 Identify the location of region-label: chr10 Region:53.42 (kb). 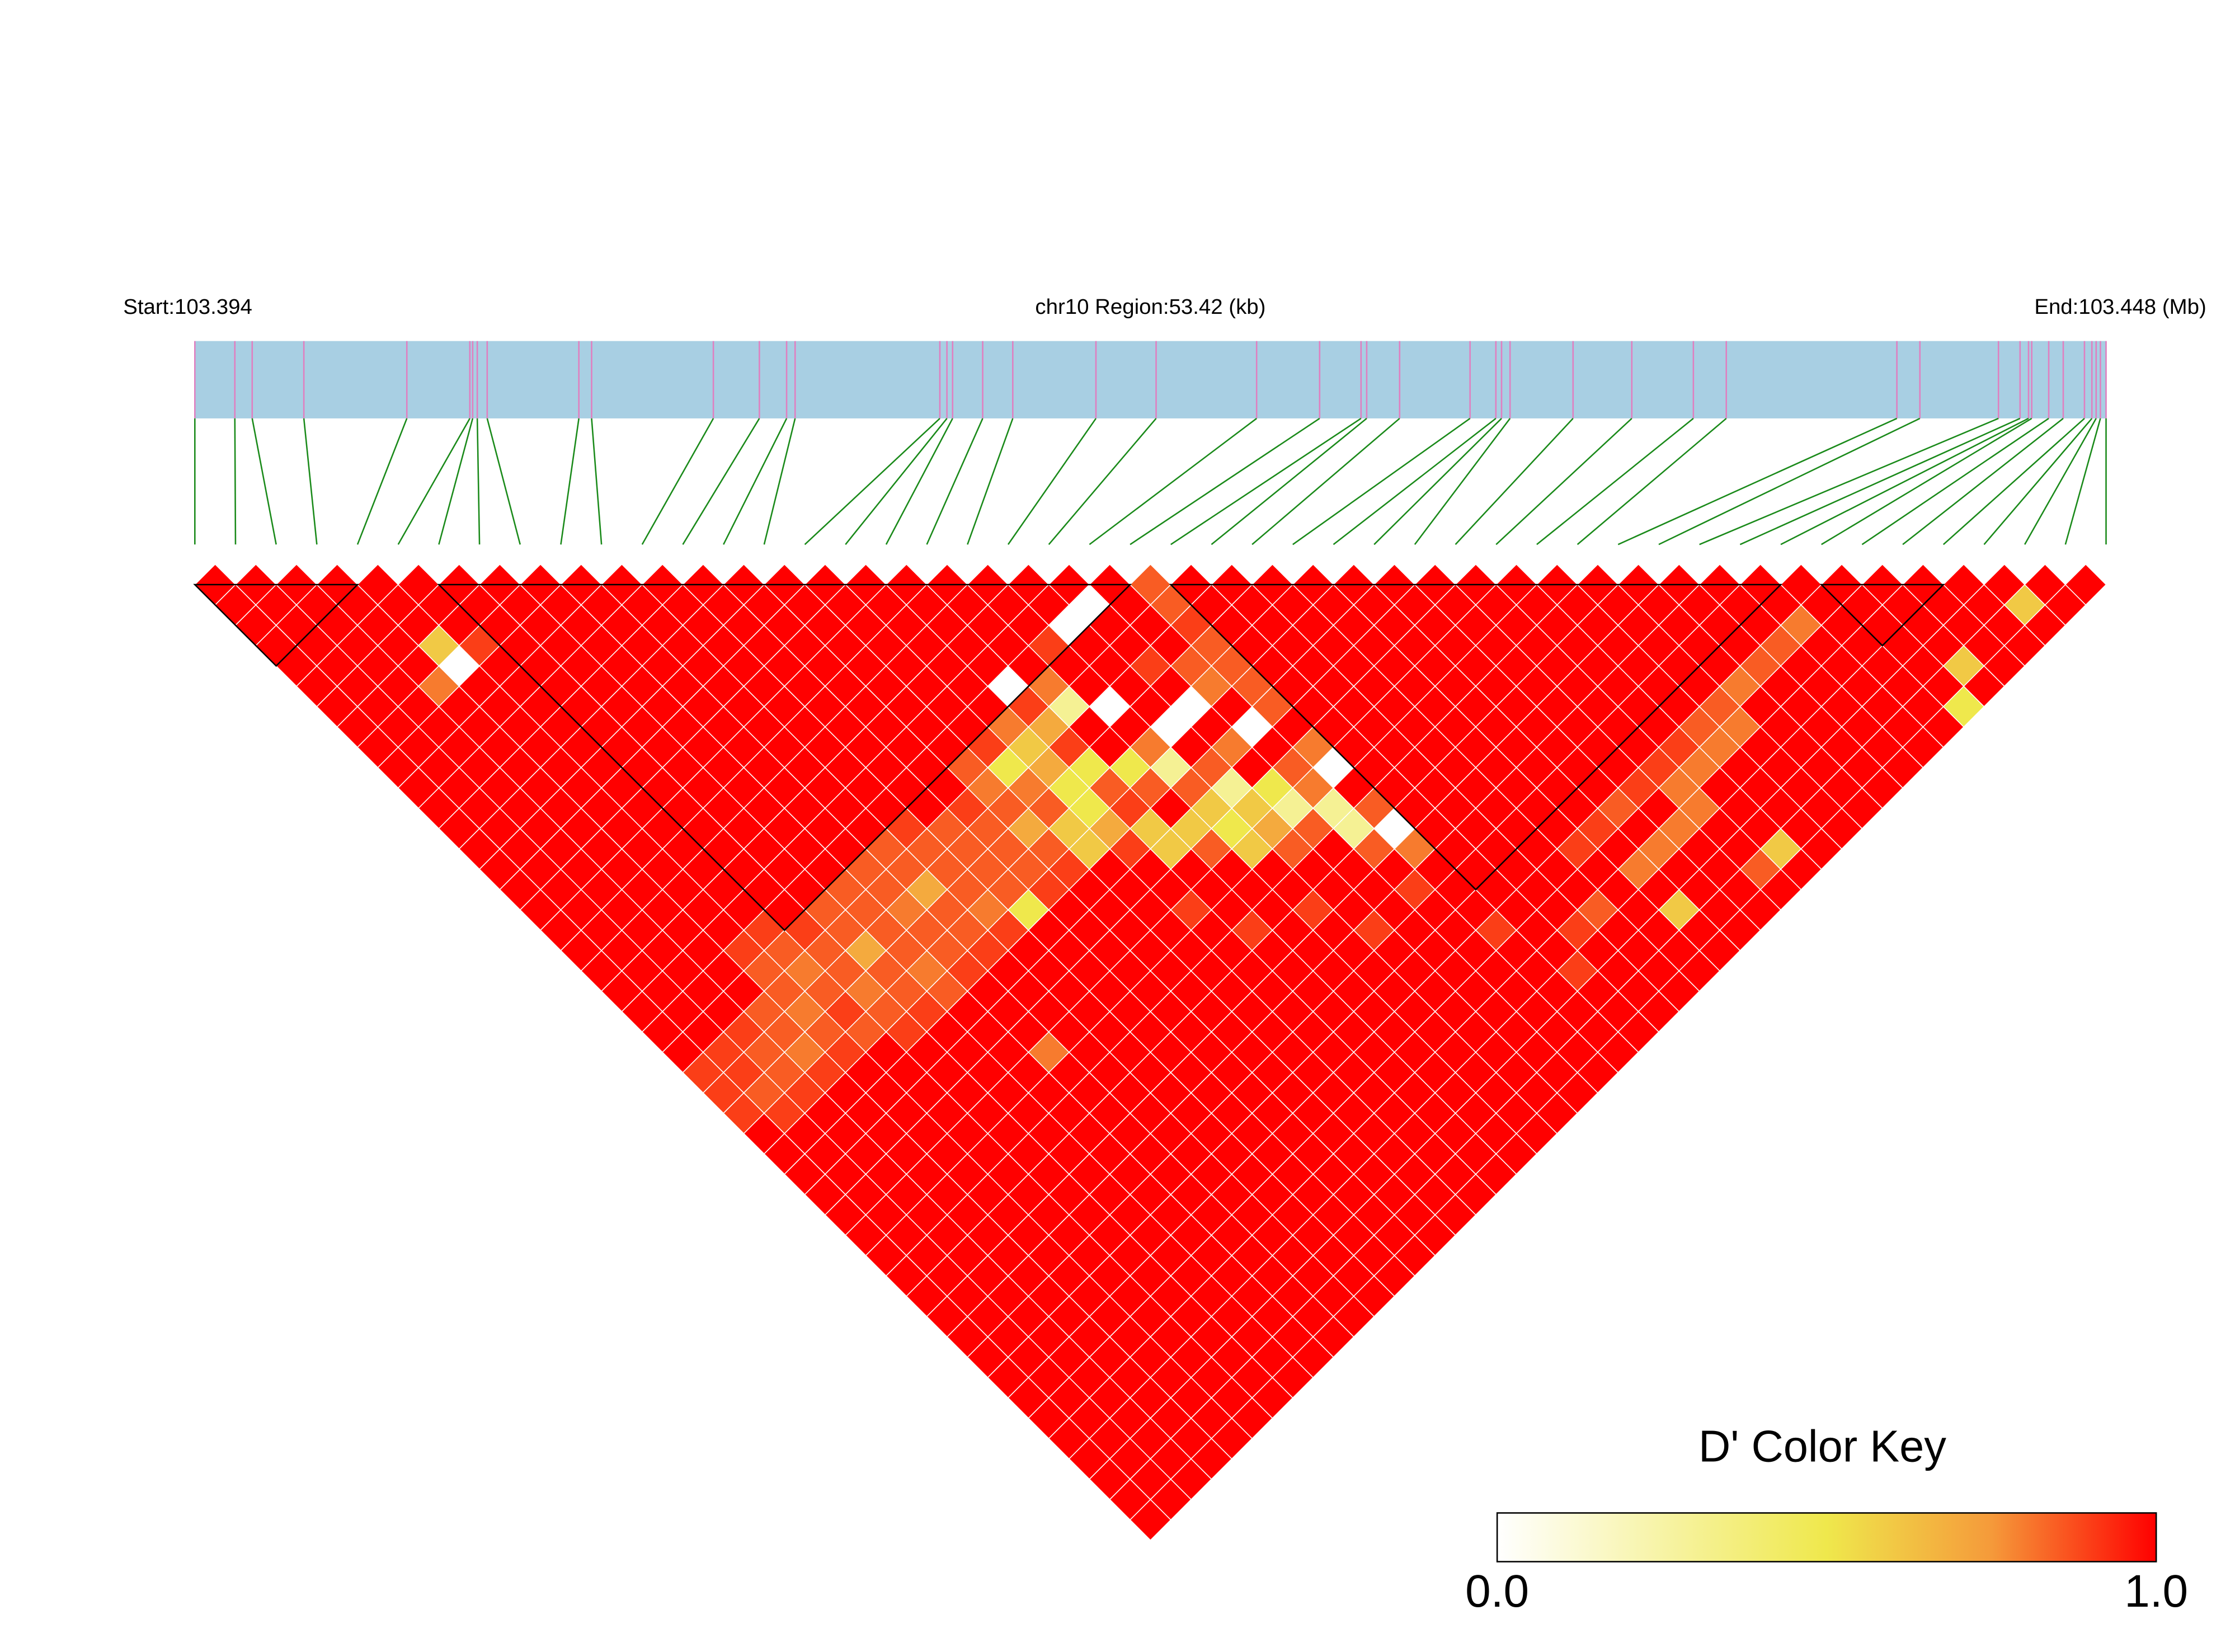
(1150, 307).